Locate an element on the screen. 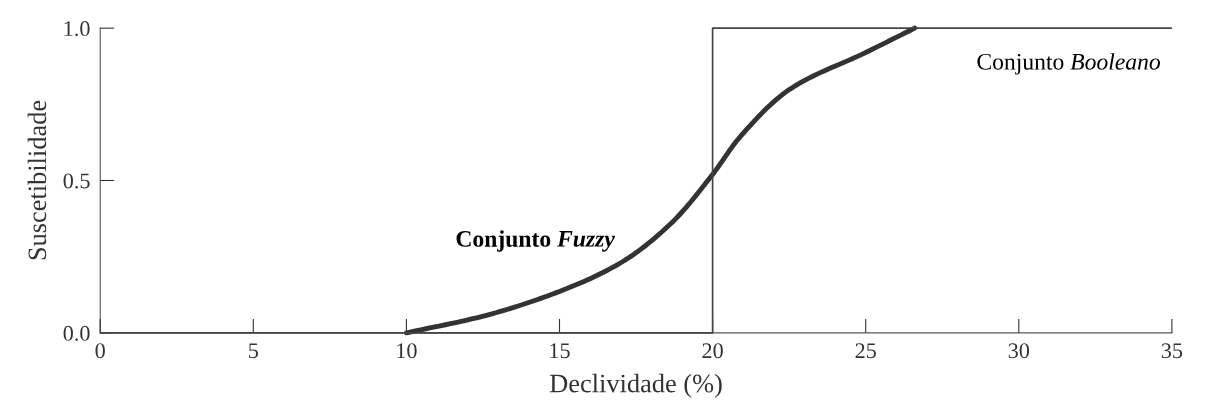 This screenshot has width=1222, height=414. x-tick-label: 30 is located at coordinates (1019, 351).